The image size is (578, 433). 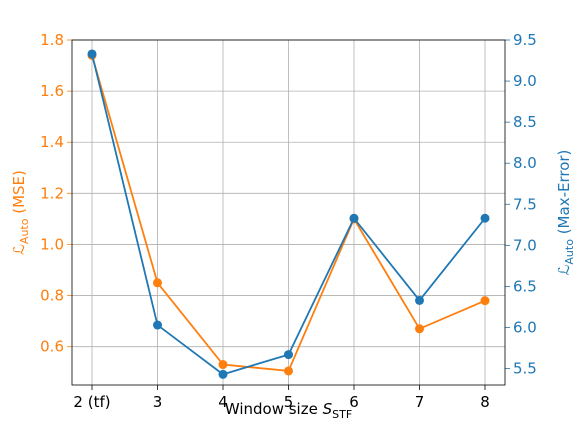 What do you see at coordinates (52, 347) in the screenshot?
I see `left-y-tick-label: 0.6` at bounding box center [52, 347].